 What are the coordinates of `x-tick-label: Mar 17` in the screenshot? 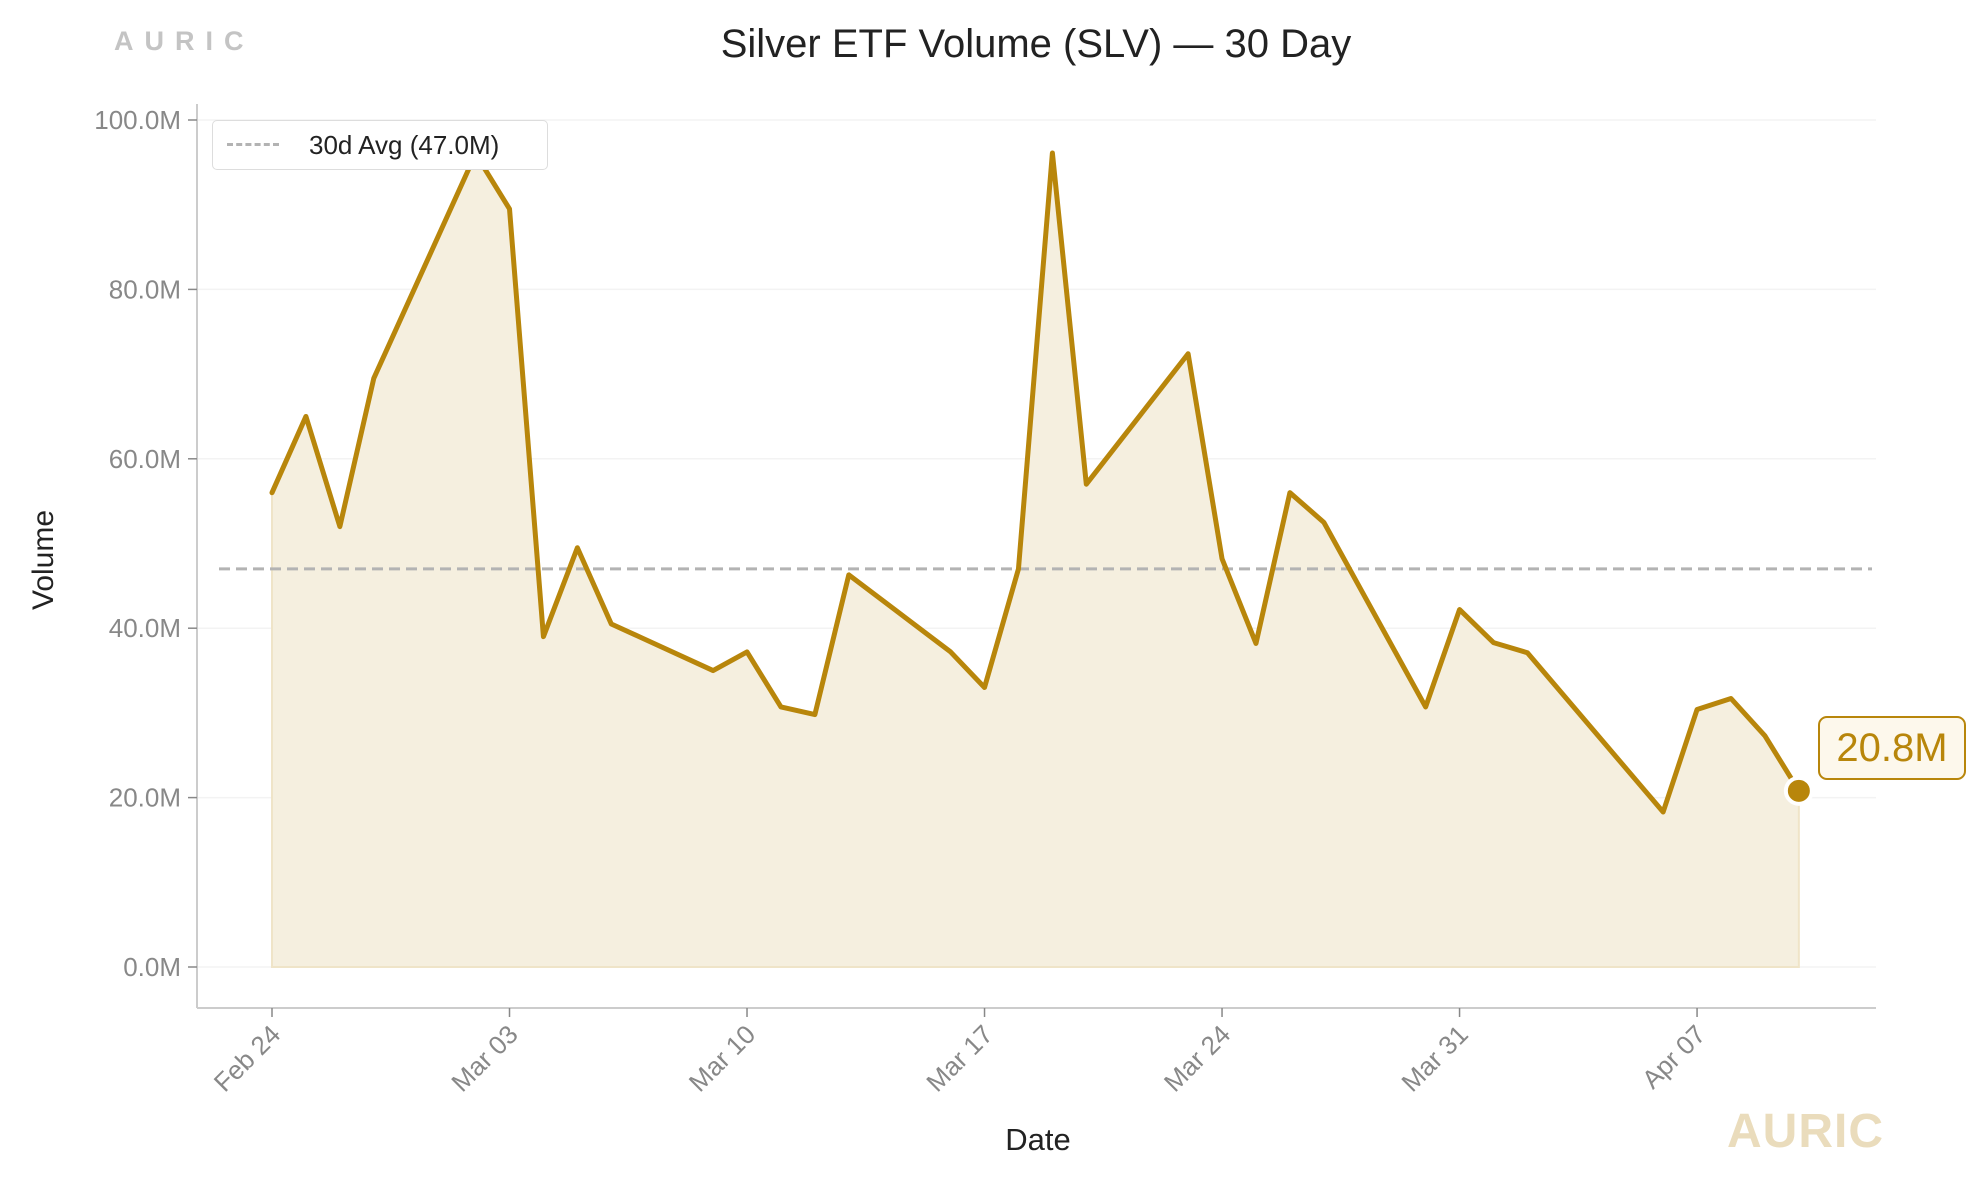 It's located at (959, 1058).